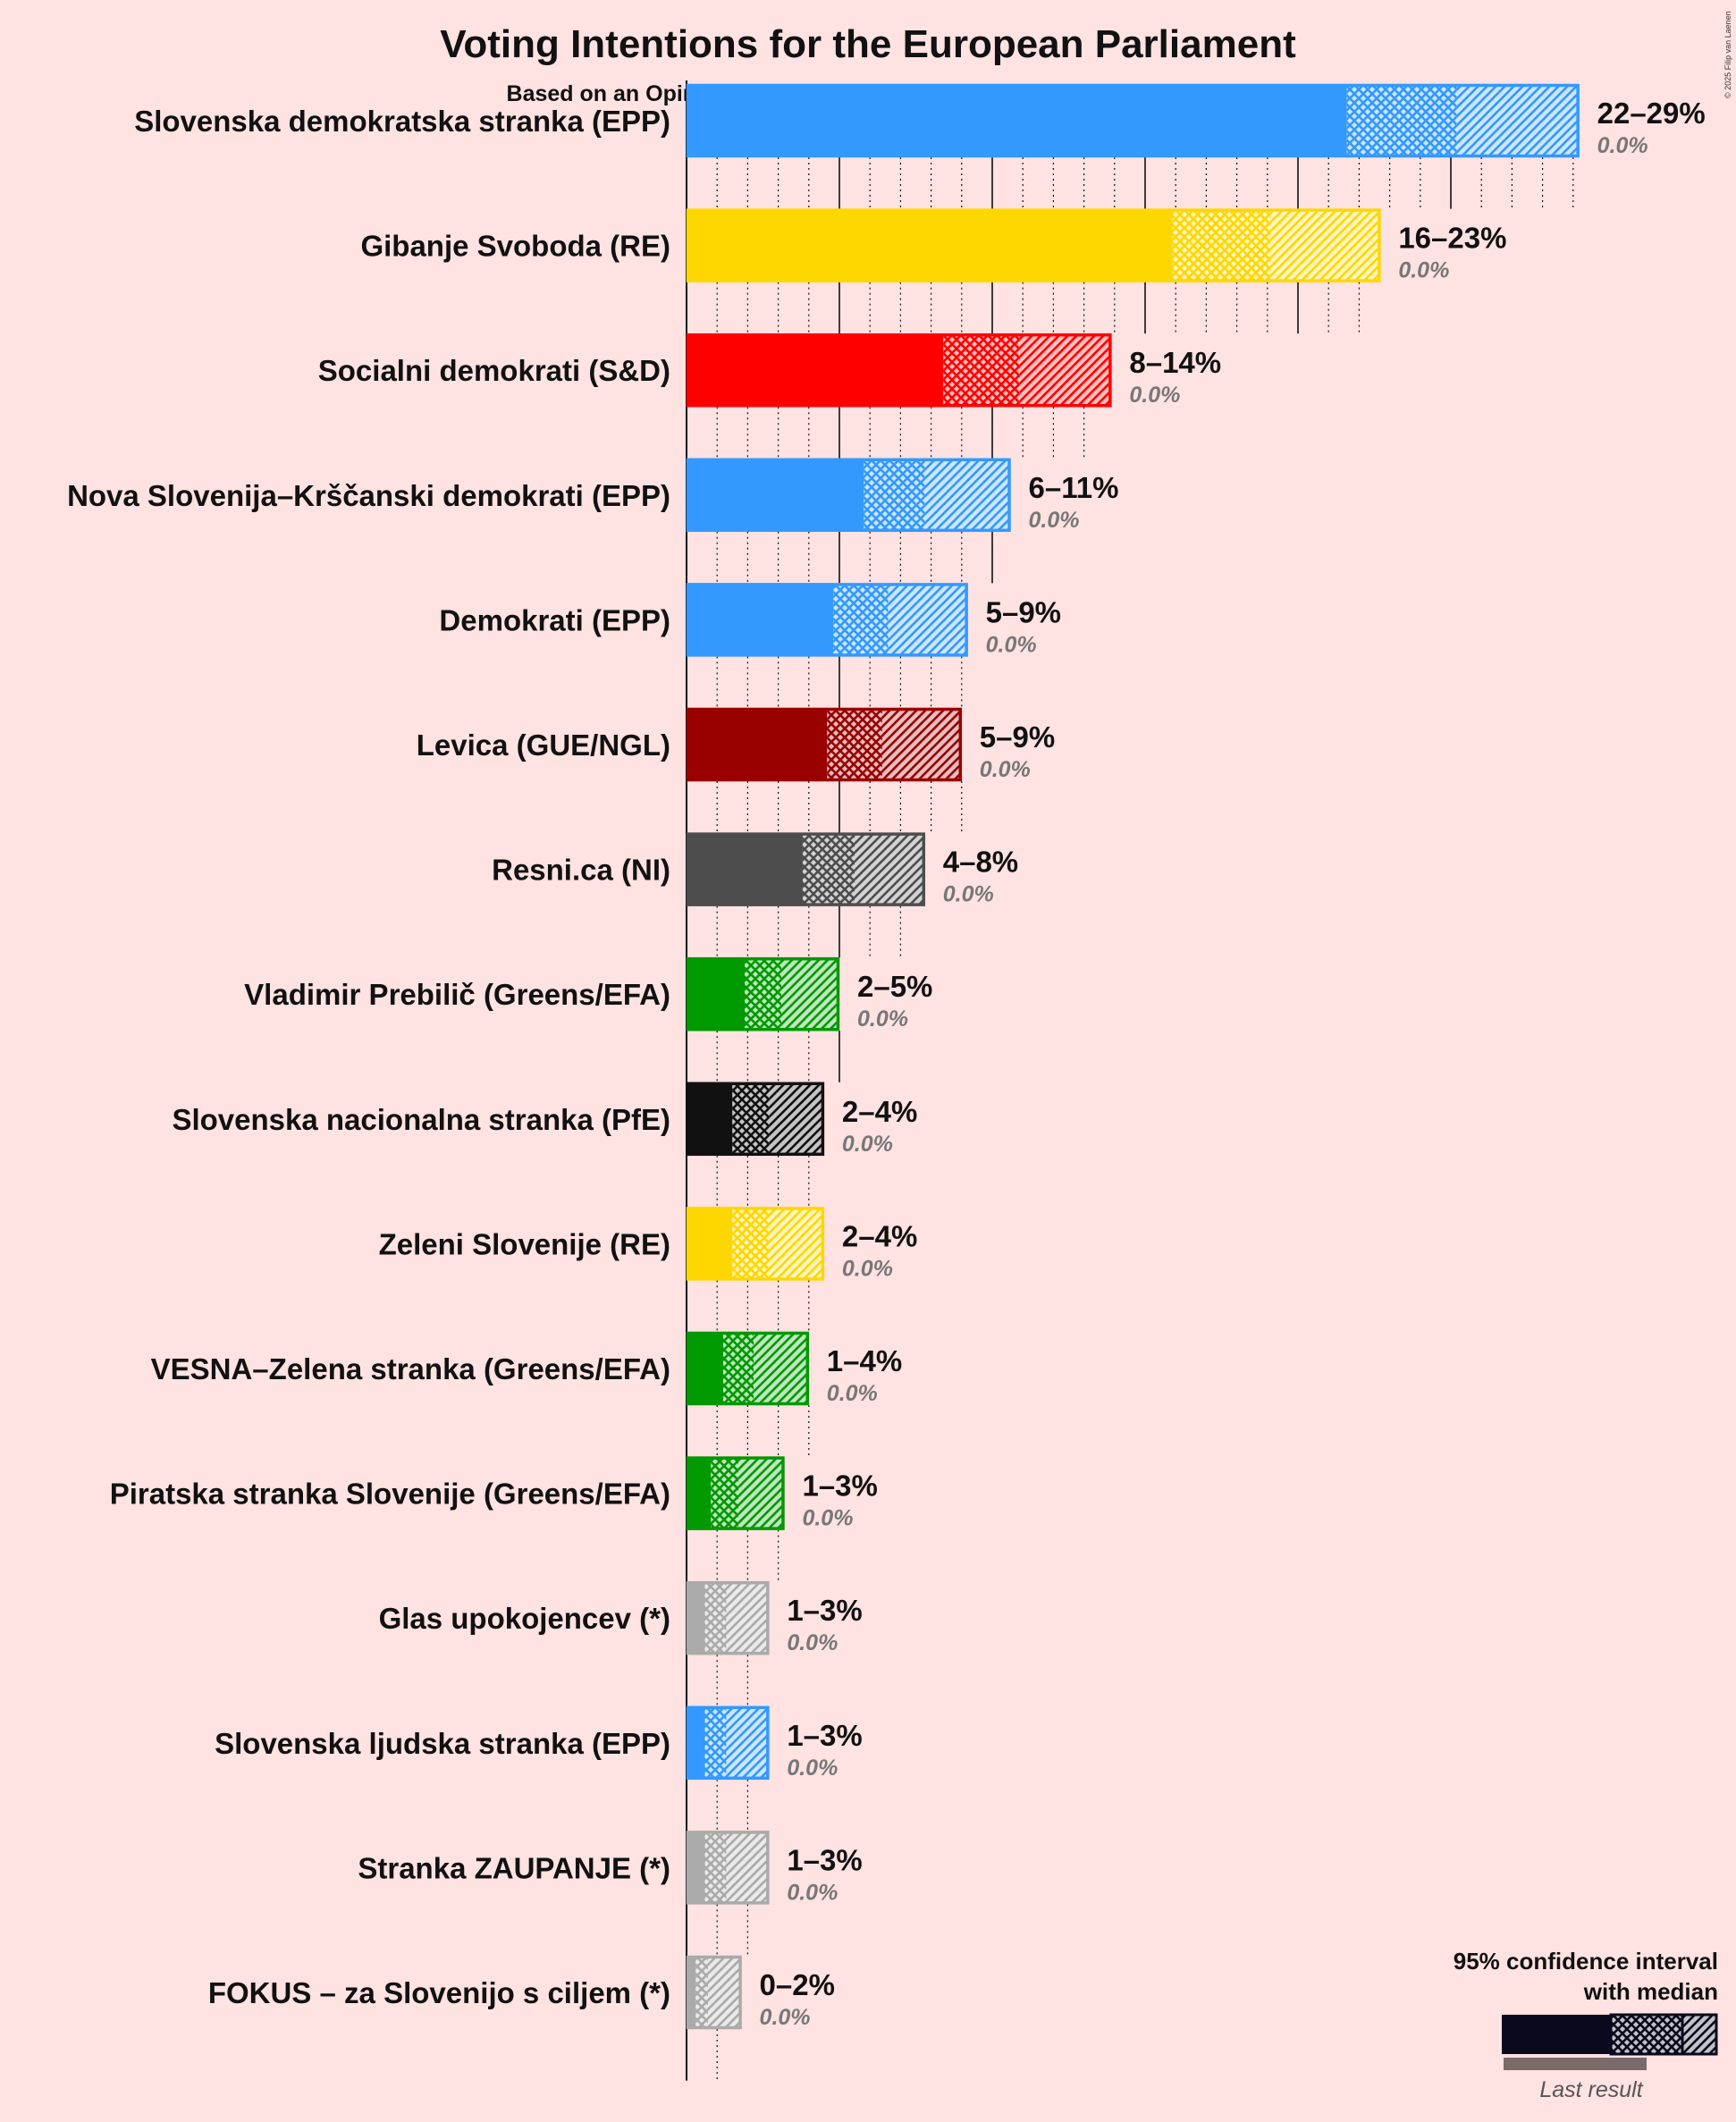 This screenshot has height=2122, width=1736. What do you see at coordinates (894, 986) in the screenshot?
I see `range-label: 2–5%` at bounding box center [894, 986].